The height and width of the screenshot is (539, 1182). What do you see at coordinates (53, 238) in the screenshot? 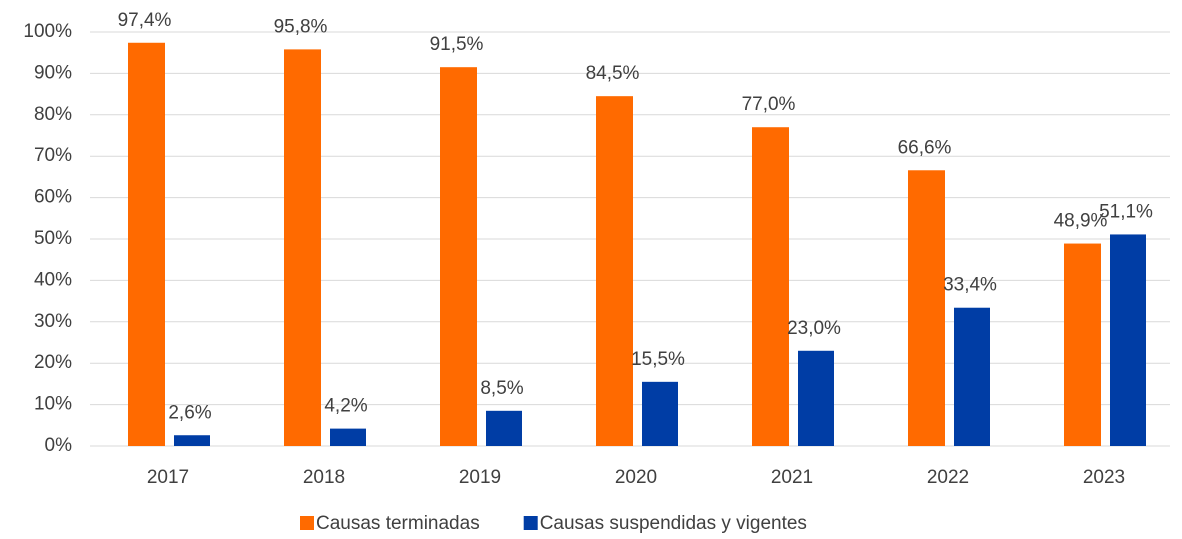
I see `y-tick-label: 50%` at bounding box center [53, 238].